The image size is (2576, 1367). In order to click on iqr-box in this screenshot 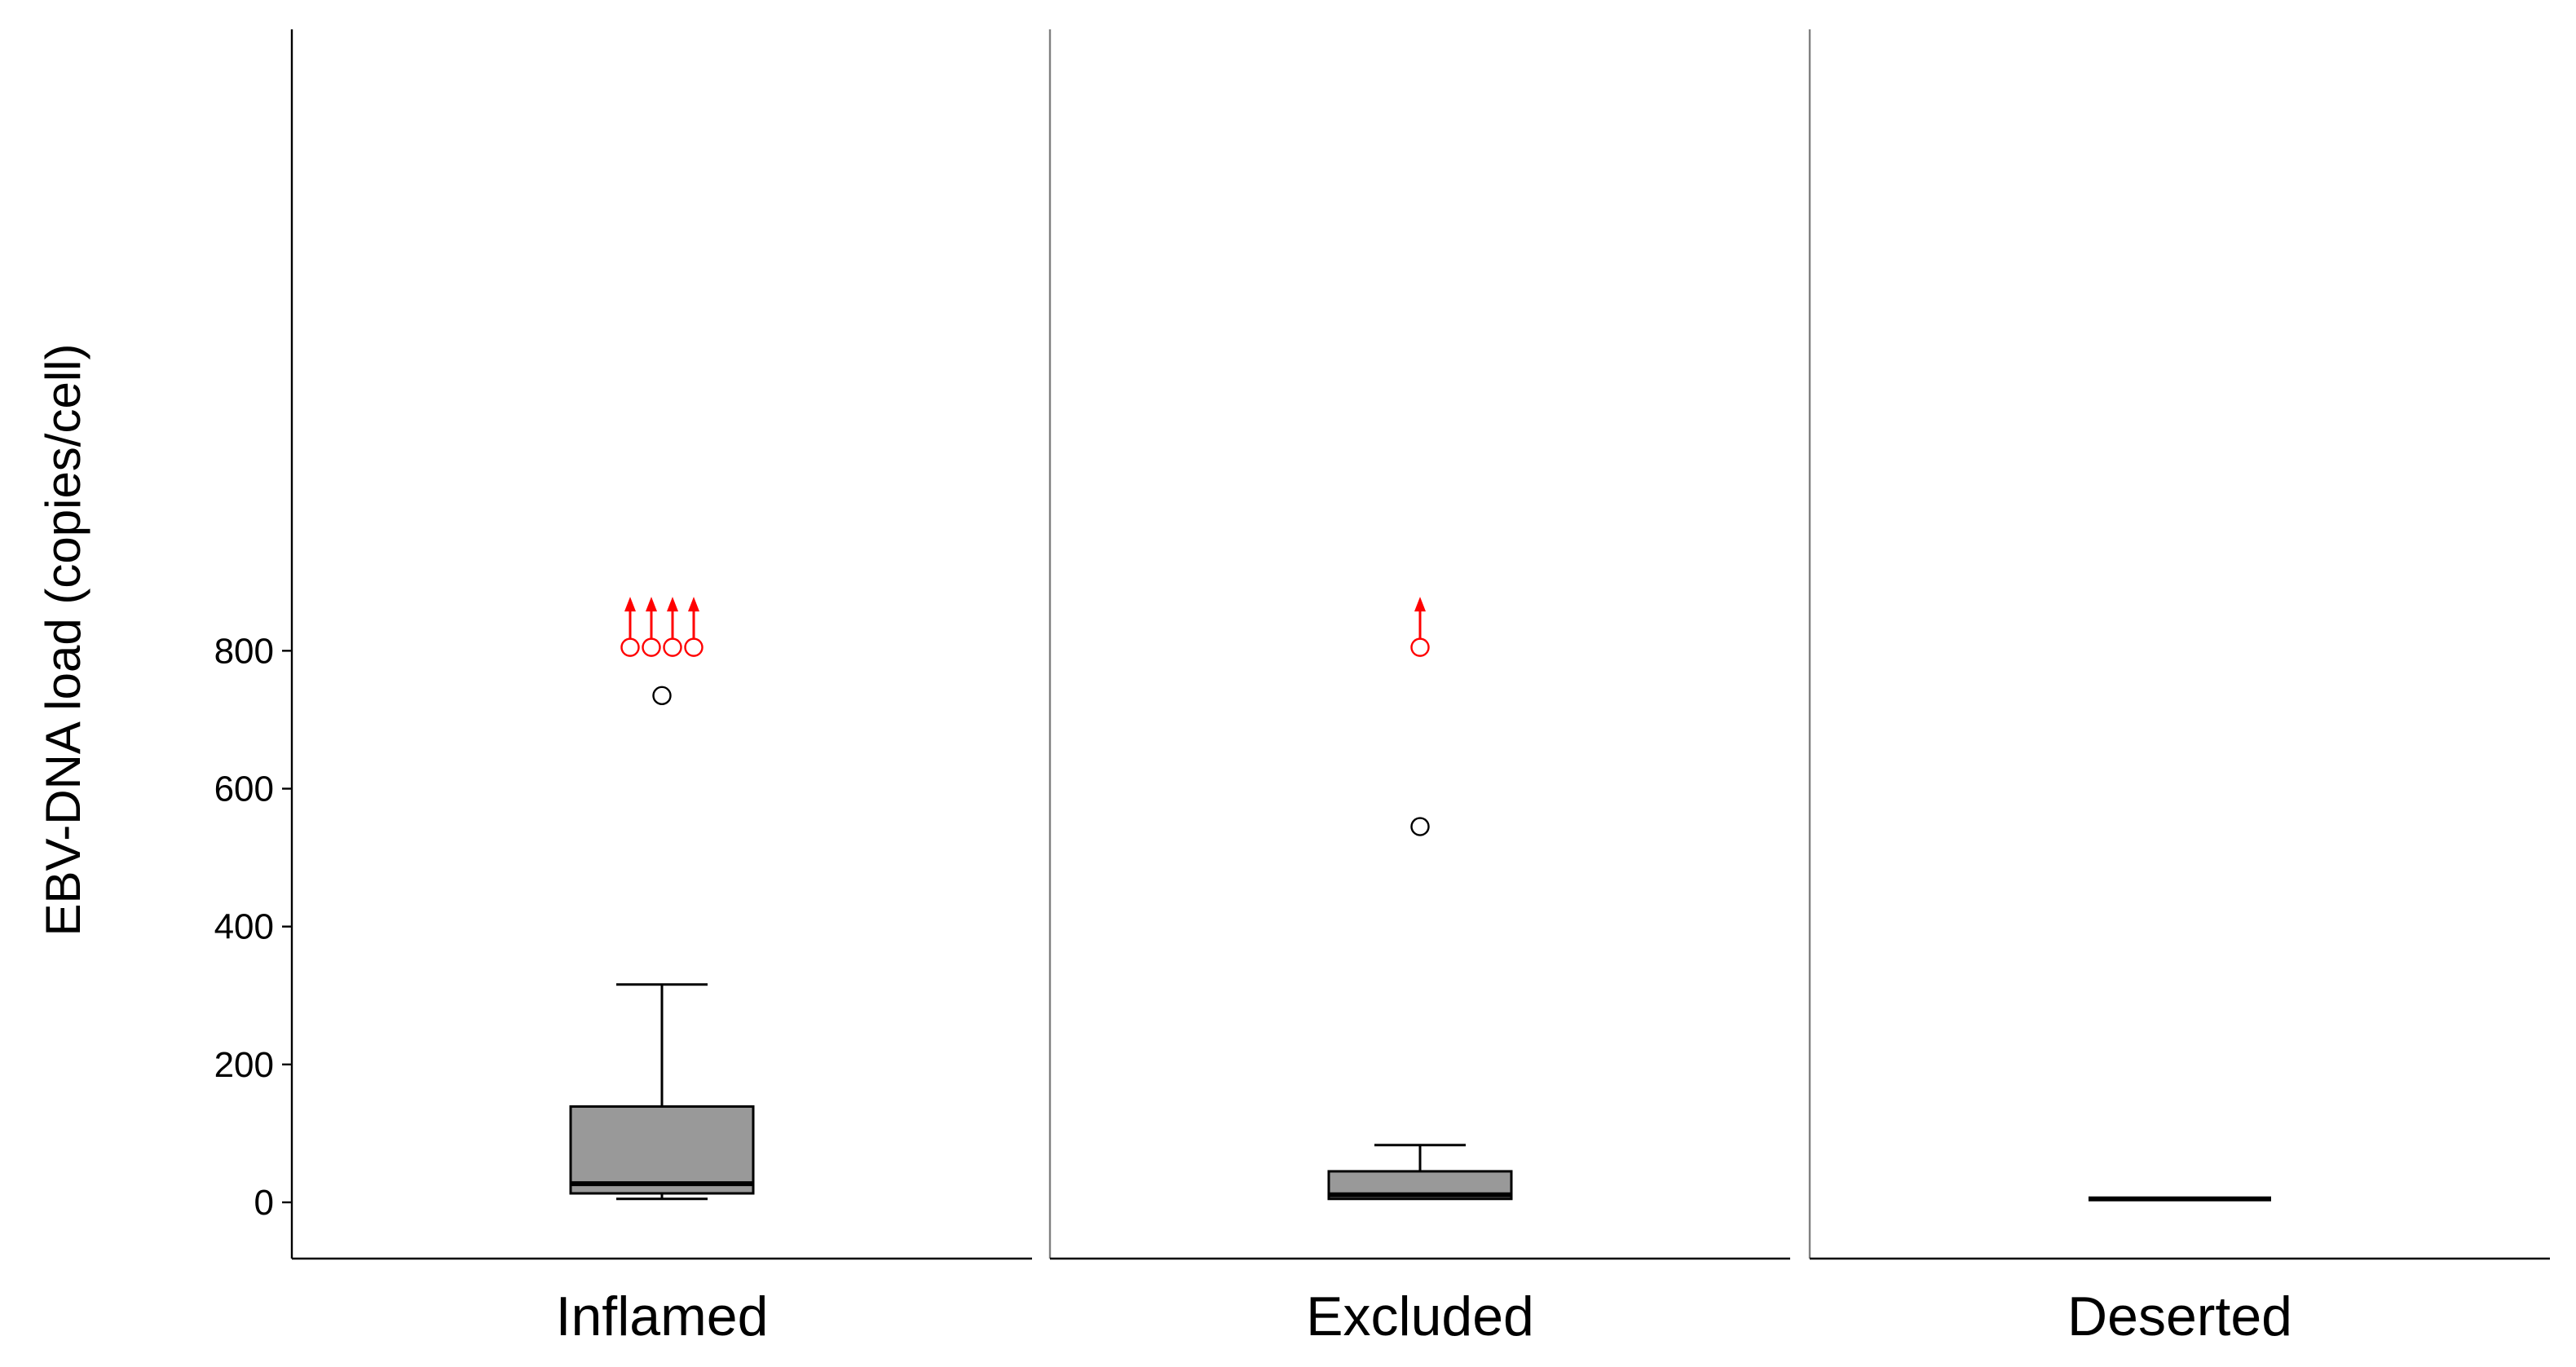, I will do `click(662, 1150)`.